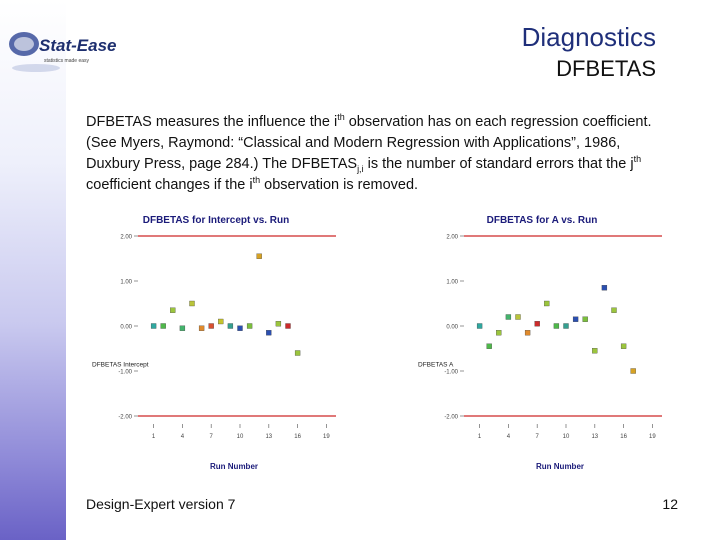 Image resolution: width=720 pixels, height=540 pixels. Describe the element at coordinates (120, 365) in the screenshot. I see `y-axis-label: DFBETAS Intercept` at that location.